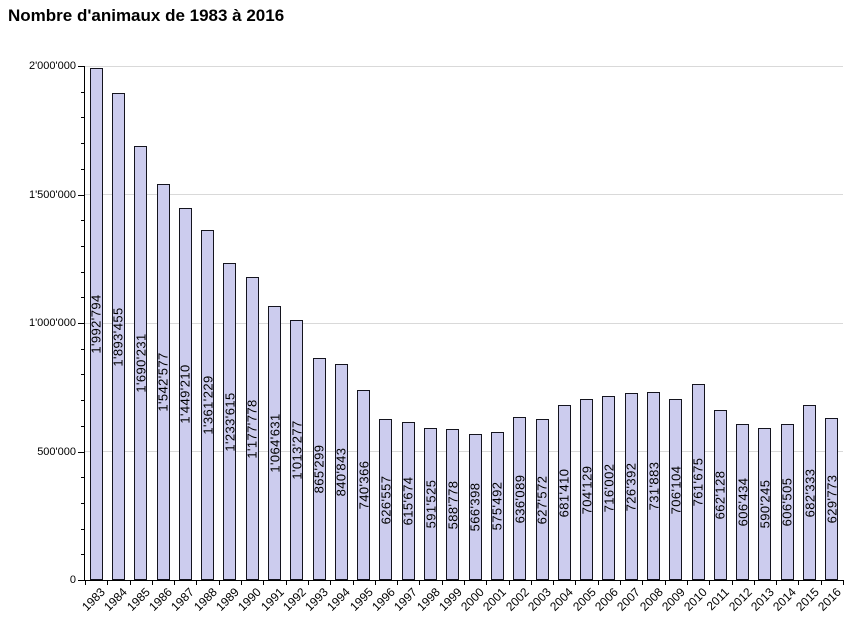 The height and width of the screenshot is (622, 853). I want to click on bar-value-label: 740'366, so click(364, 485).